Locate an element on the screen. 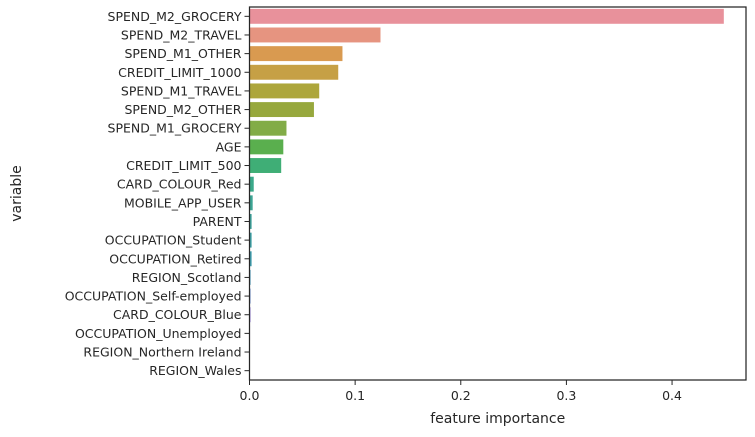 The width and height of the screenshot is (755, 437). y-tick-label: SPEND_M2_TRAVEL is located at coordinates (181, 34).